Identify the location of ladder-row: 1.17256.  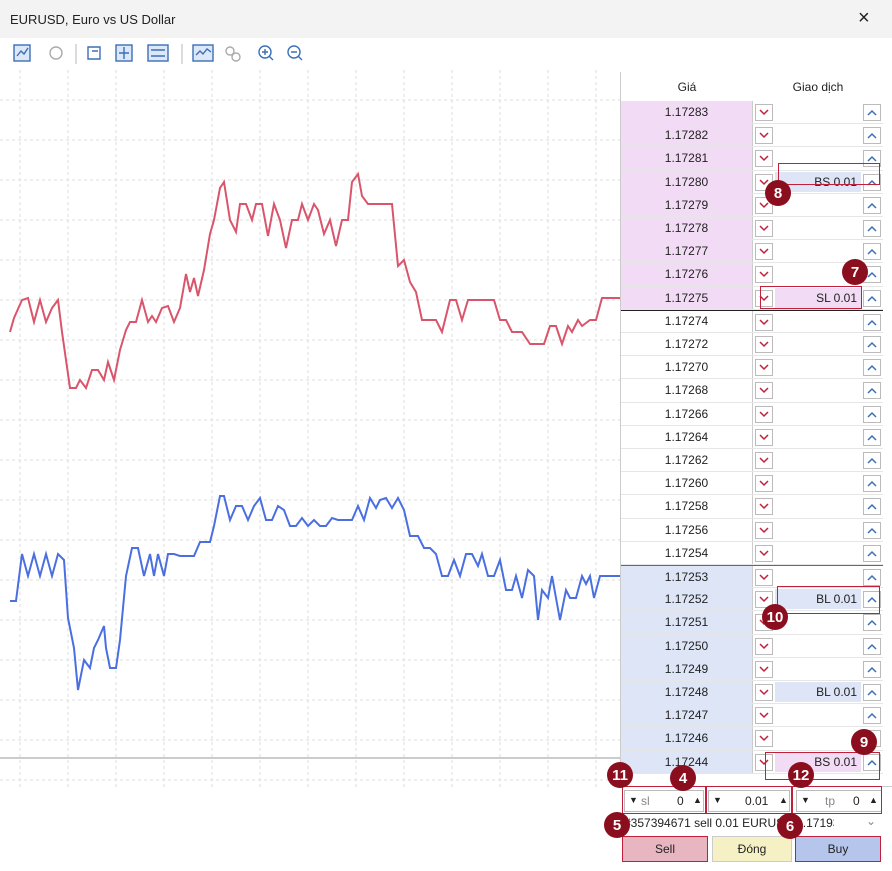
(752, 530).